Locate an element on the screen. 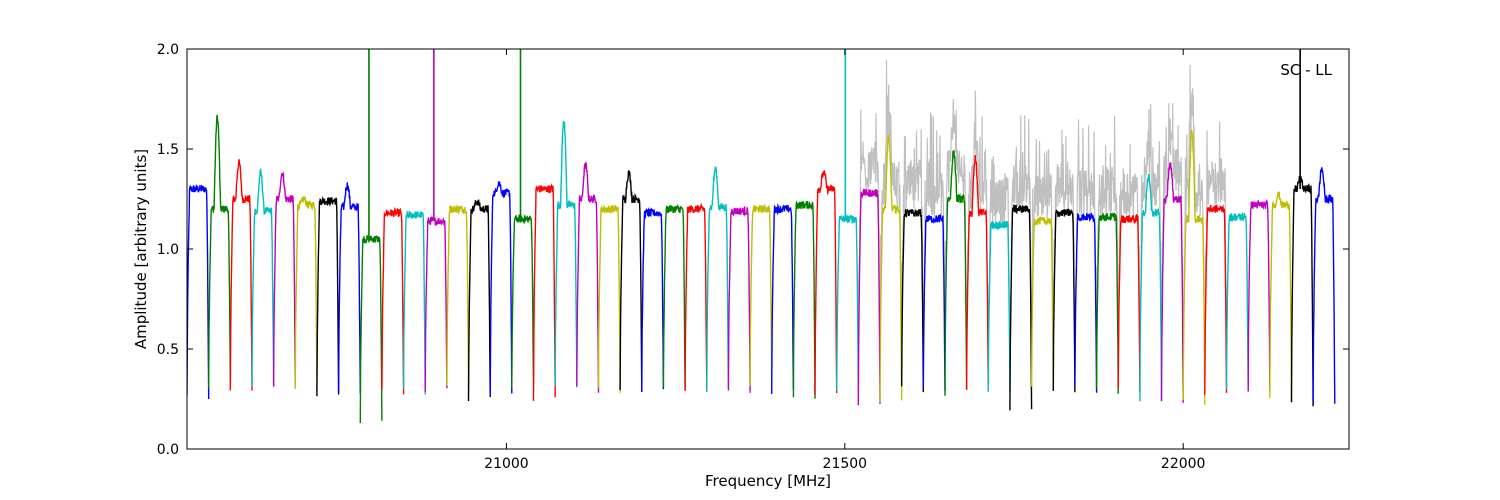 The image size is (1500, 500). y-tick-label: 1.0 is located at coordinates (168, 250).